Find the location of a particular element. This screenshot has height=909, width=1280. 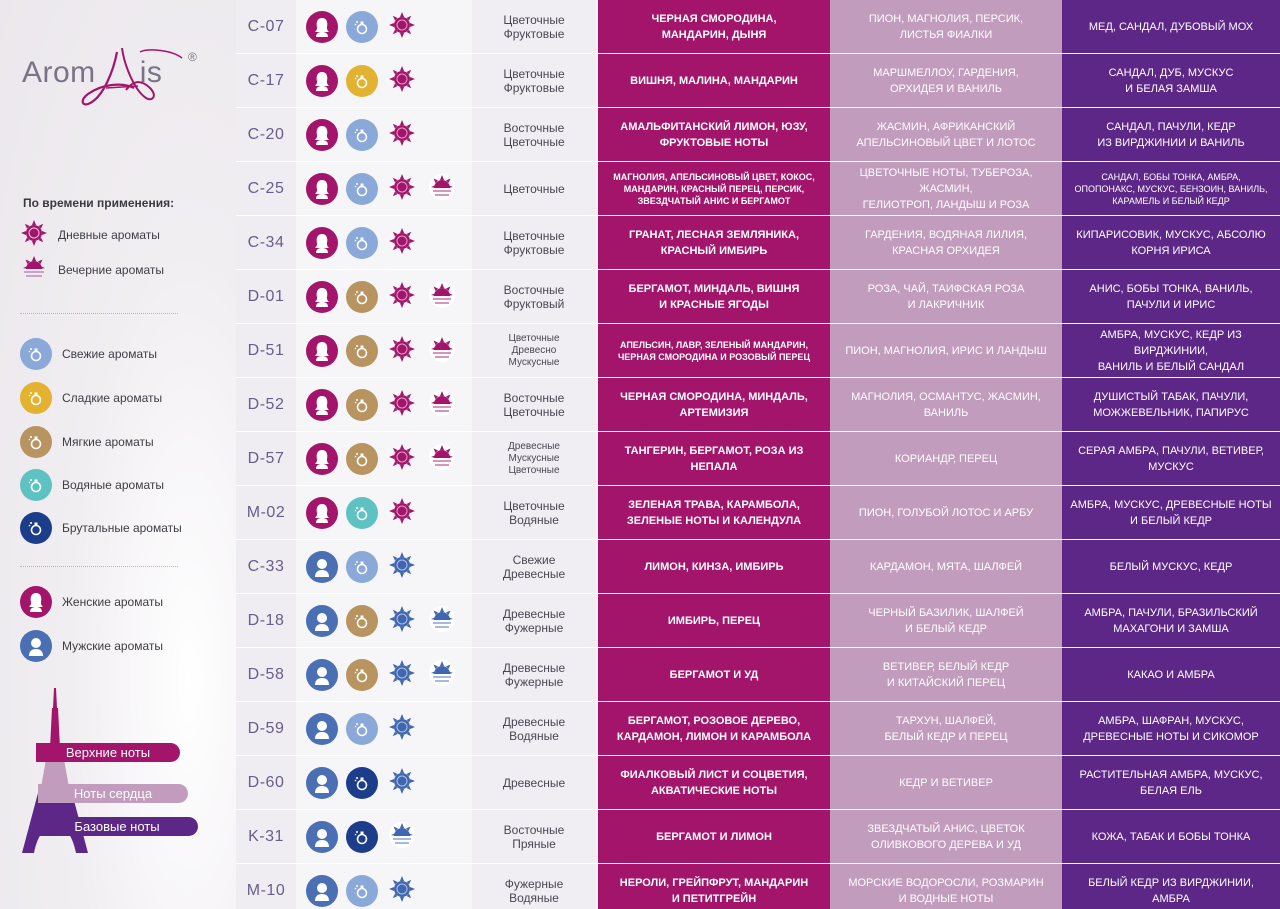

base-notes-cell: СЕРАЯ АМБРА, ПАЧУЛИ, ВЕТИВЕР, МУСКУС is located at coordinates (1171, 458).